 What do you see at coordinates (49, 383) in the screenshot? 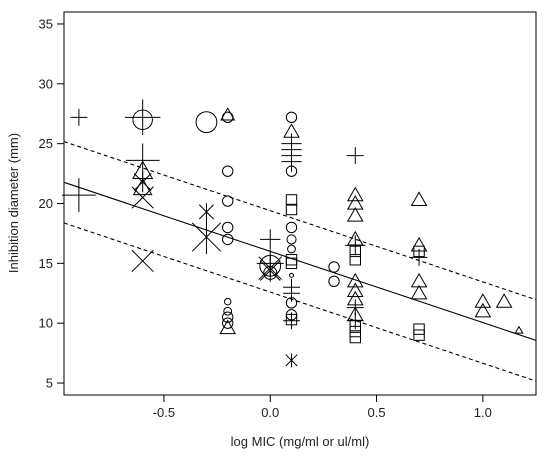
I see `y-tick-label: 5` at bounding box center [49, 383].